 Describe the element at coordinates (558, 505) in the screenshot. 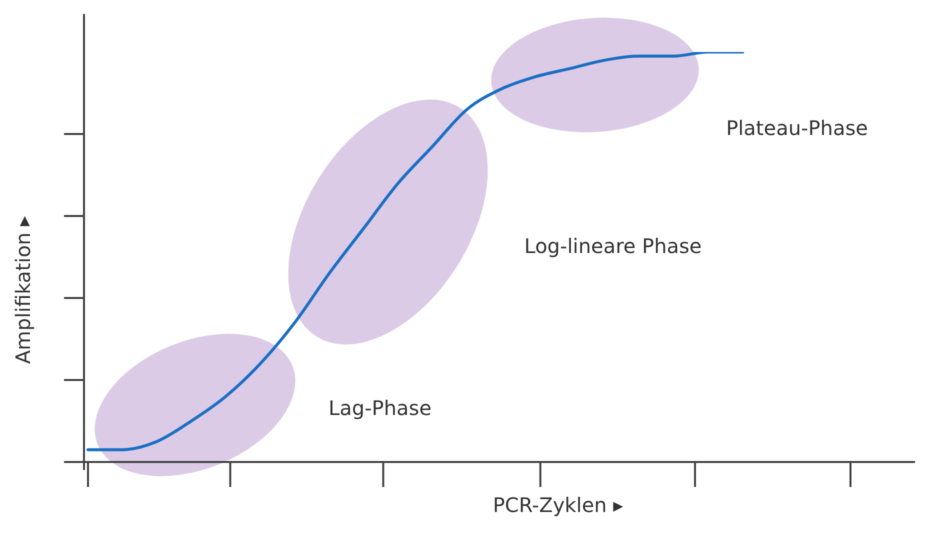

I see `x-axis-title: PCR-Zyklen ▸` at that location.